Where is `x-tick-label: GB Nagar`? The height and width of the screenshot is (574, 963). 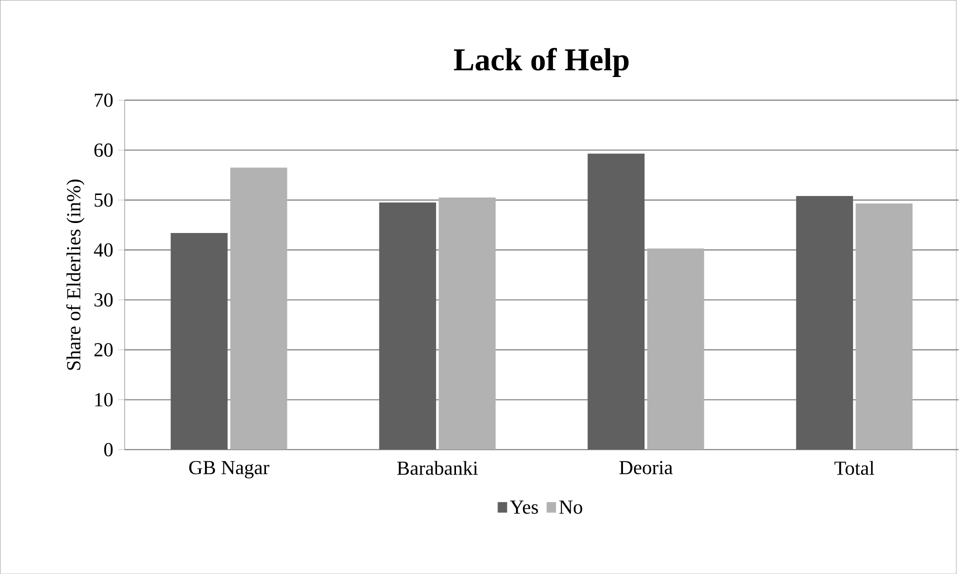
x-tick-label: GB Nagar is located at coordinates (229, 469).